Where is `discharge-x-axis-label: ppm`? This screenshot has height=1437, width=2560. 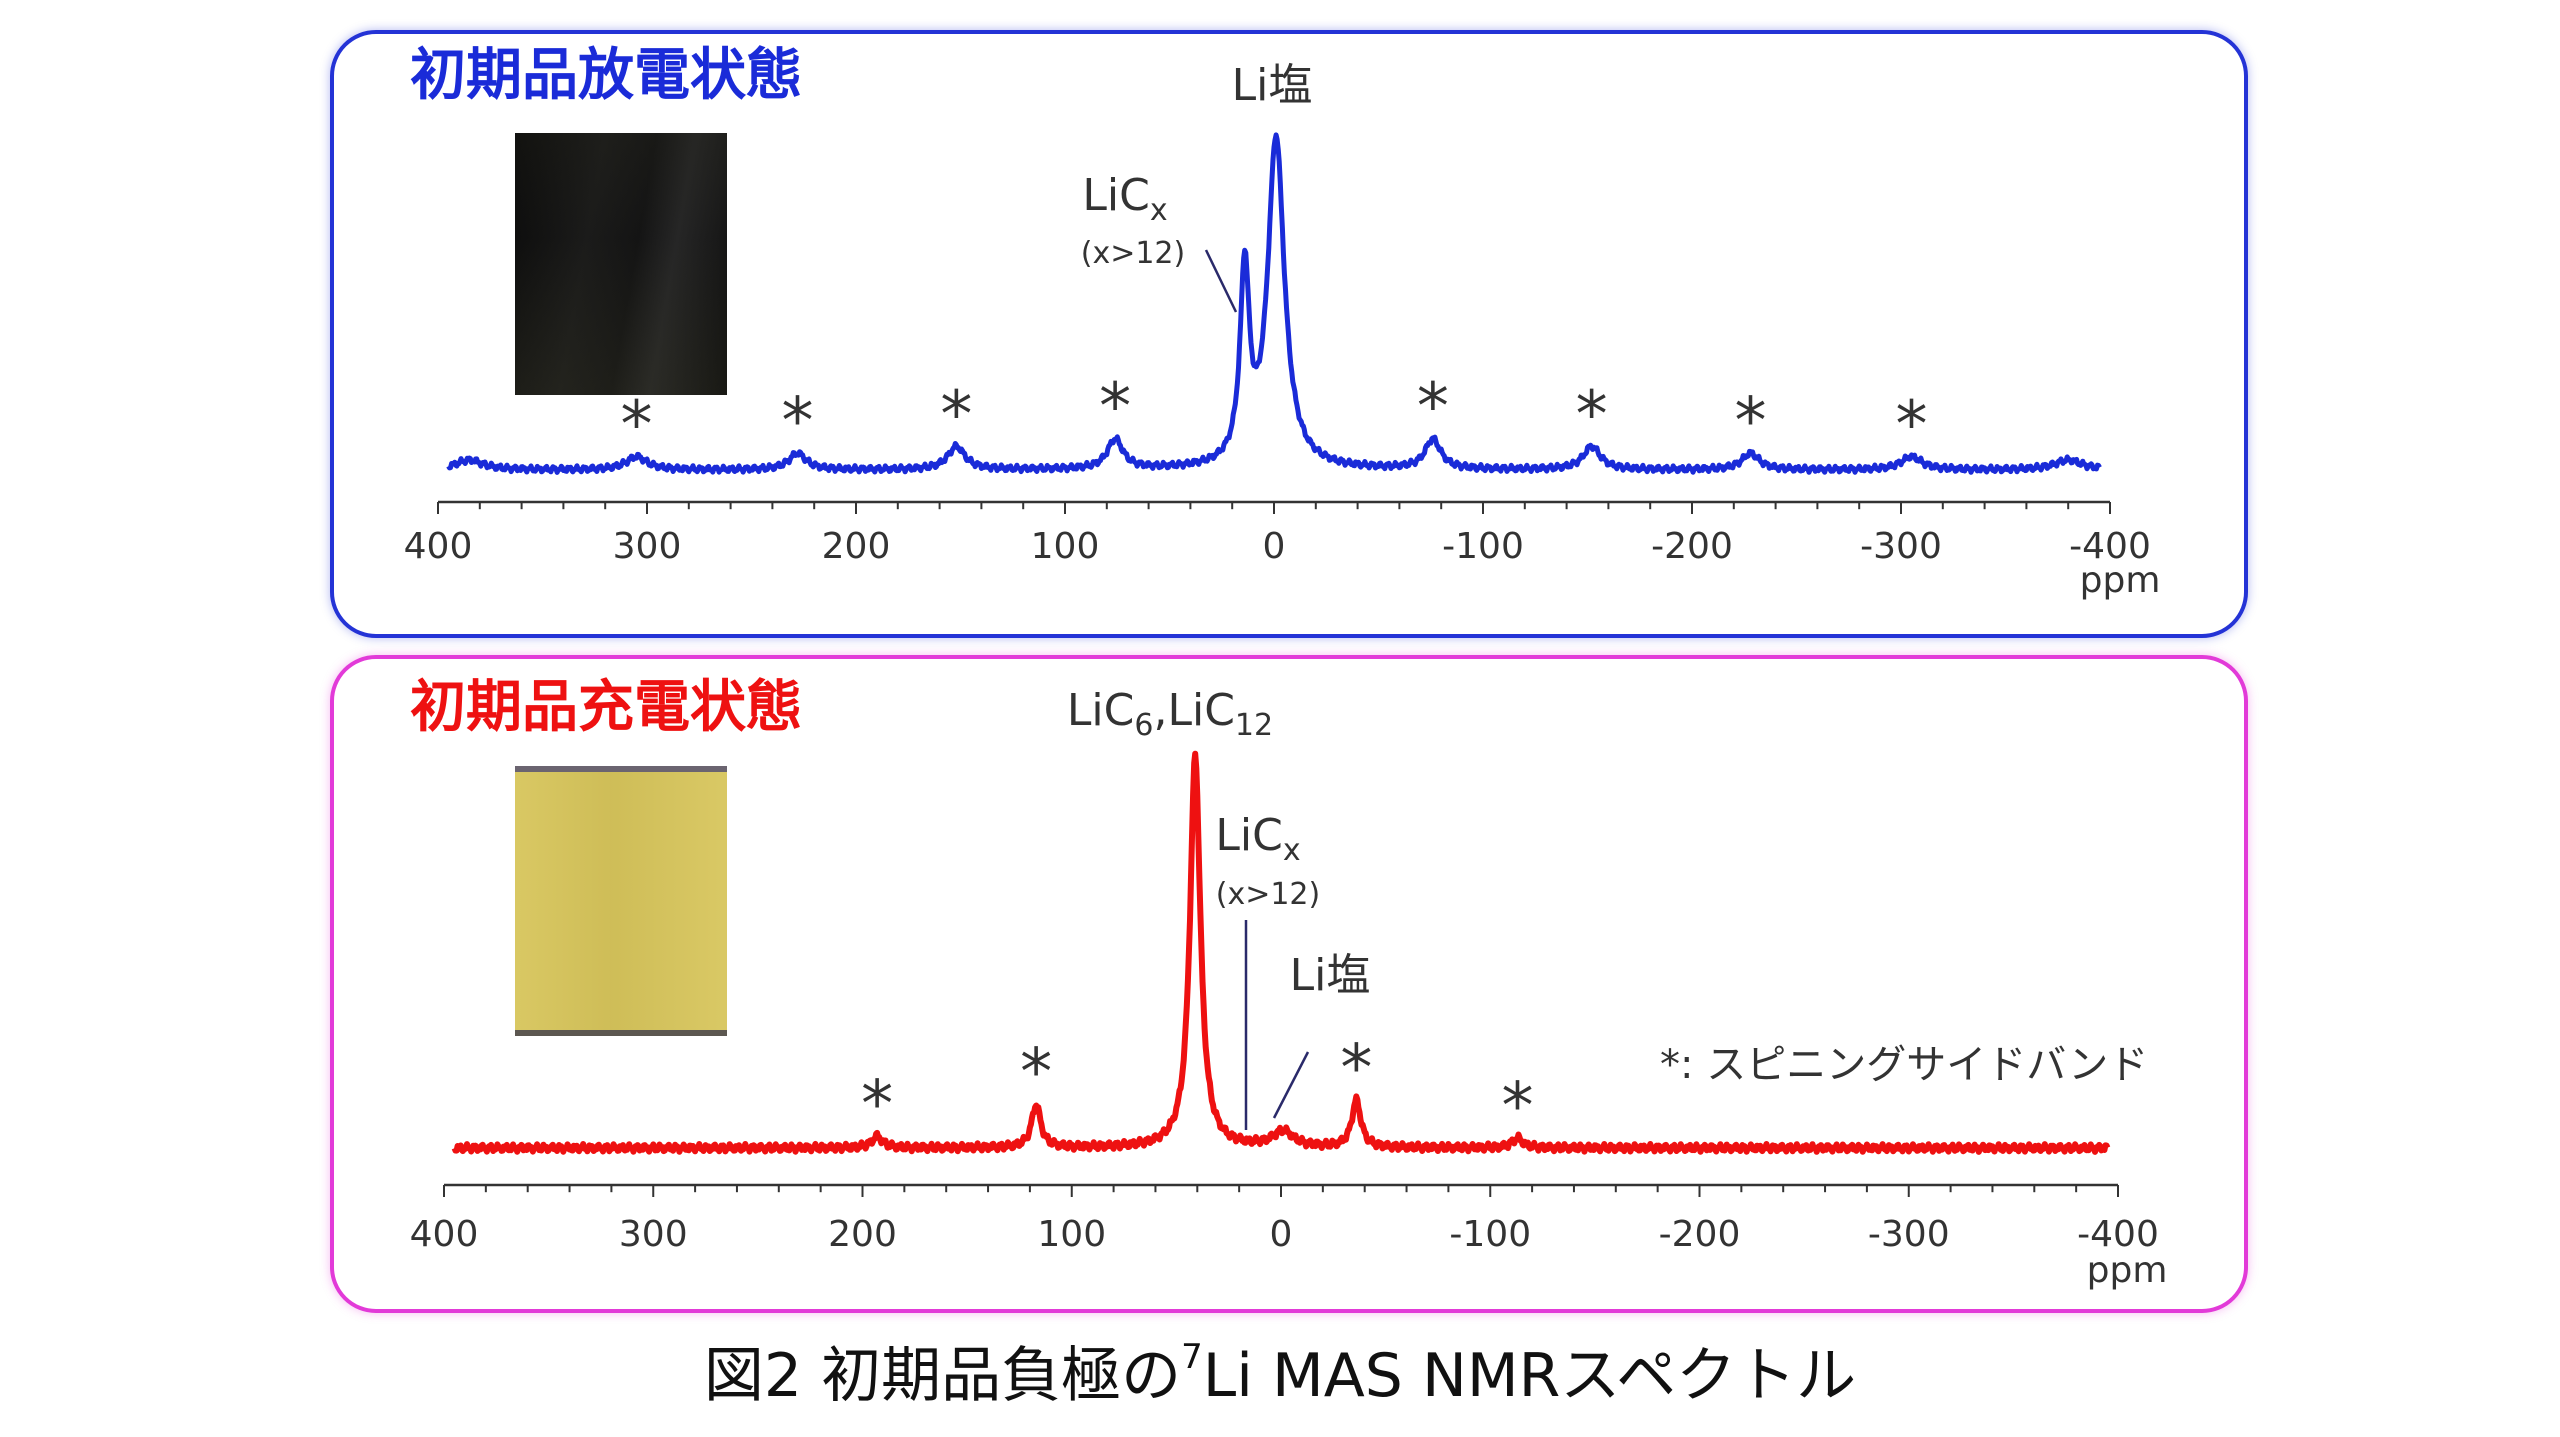 discharge-x-axis-label: ppm is located at coordinates (2120, 580).